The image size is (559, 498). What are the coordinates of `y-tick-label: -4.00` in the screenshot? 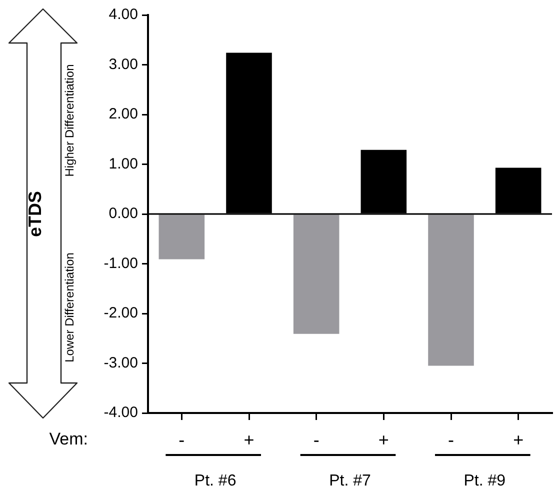 It's located at (121, 413).